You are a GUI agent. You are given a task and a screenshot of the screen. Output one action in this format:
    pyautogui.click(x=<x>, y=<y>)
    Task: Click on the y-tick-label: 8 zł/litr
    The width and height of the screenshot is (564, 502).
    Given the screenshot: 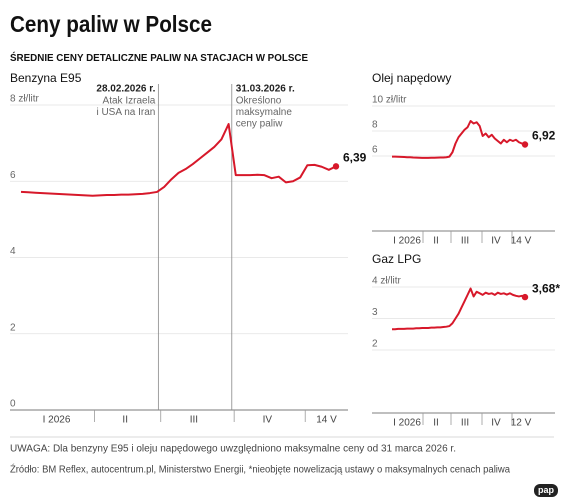 What is the action you would take?
    pyautogui.click(x=25, y=99)
    